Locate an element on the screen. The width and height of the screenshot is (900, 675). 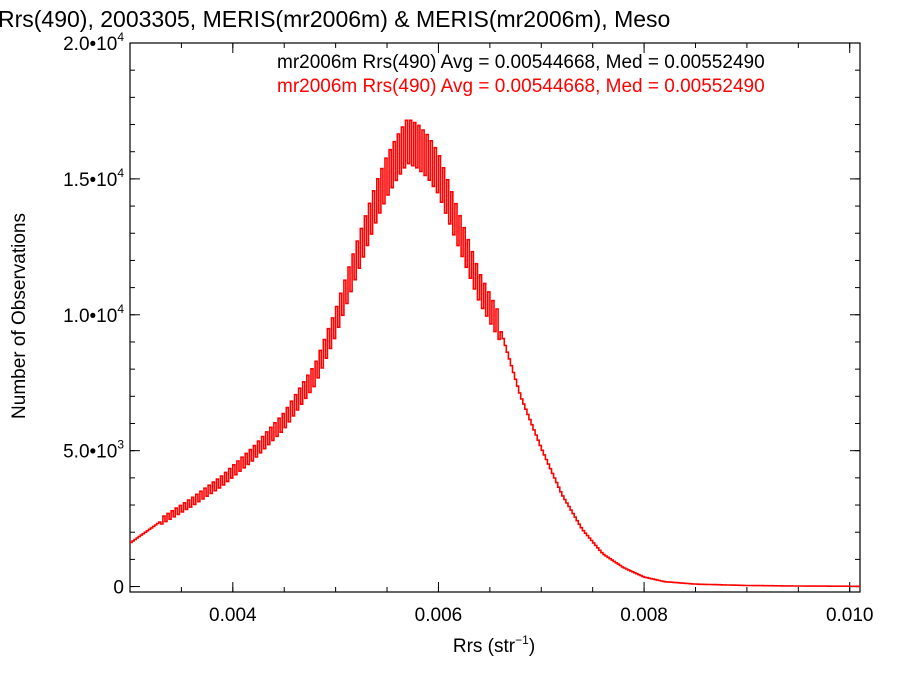
x-axis-label: Rrs (str−1) is located at coordinates (494, 645).